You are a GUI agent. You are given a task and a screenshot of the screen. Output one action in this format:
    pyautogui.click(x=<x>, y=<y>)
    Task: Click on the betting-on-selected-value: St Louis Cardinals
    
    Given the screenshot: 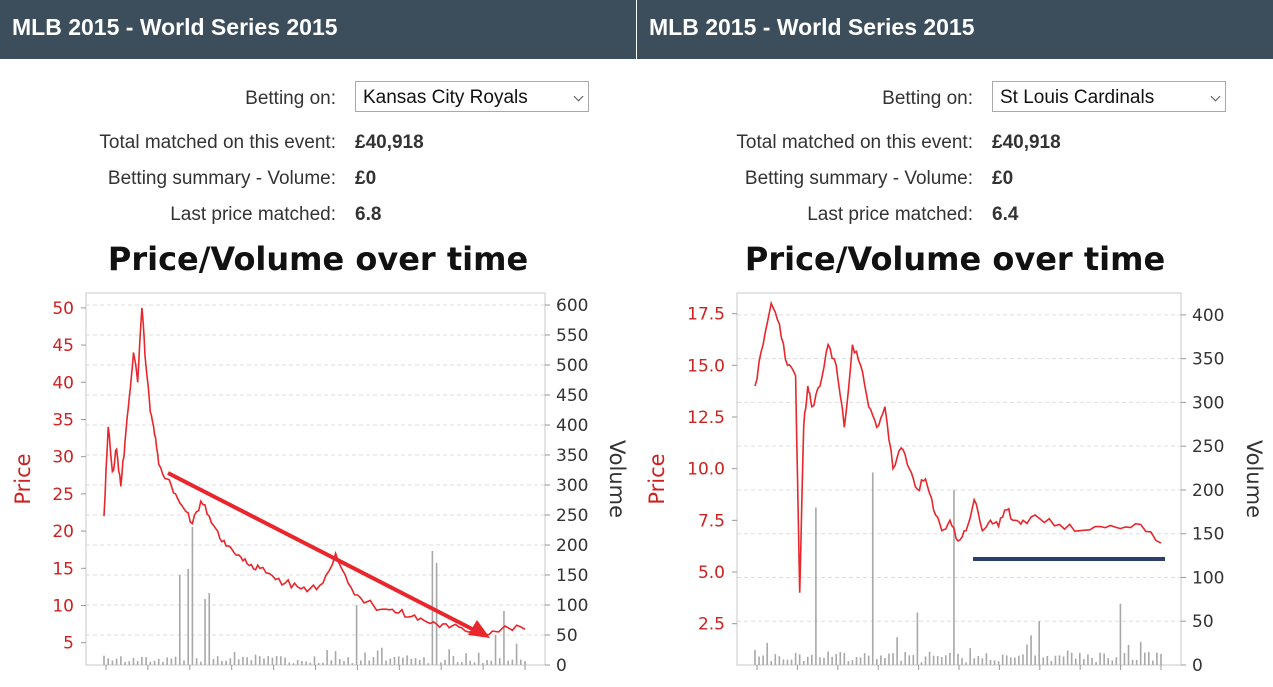 What is the action you would take?
    pyautogui.click(x=1077, y=97)
    